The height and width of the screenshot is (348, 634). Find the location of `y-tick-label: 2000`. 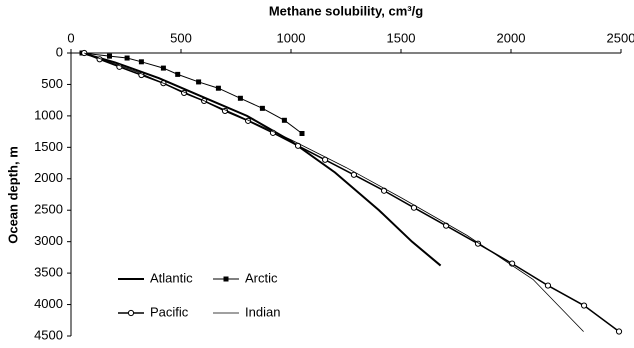

y-tick-label: 2000 is located at coordinates (48, 177).